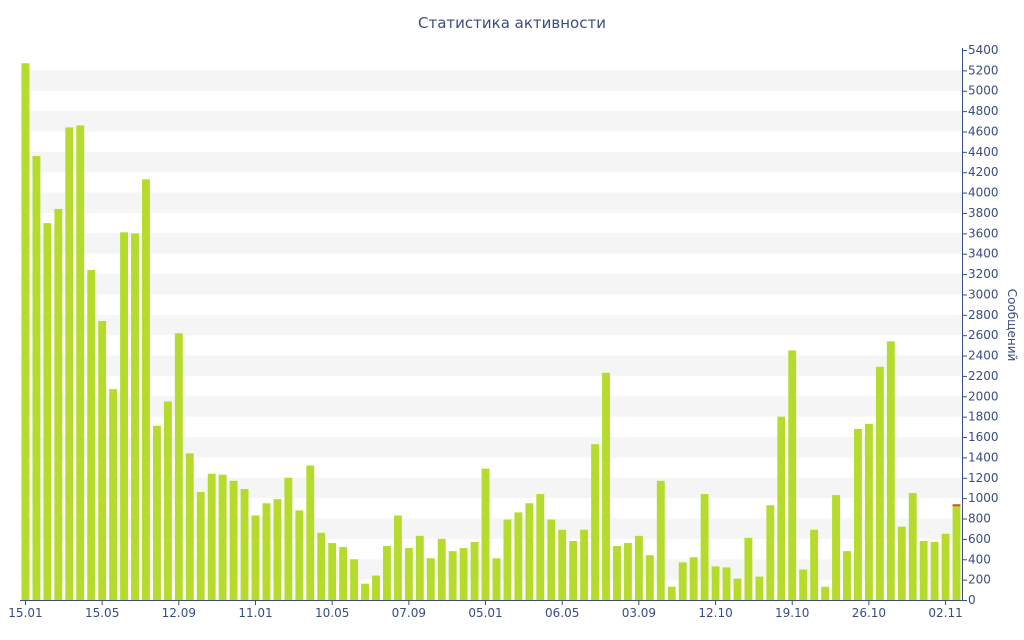 The height and width of the screenshot is (640, 1024). Describe the element at coordinates (512, 23) in the screenshot. I see `chart-title: Статистика активности` at that location.